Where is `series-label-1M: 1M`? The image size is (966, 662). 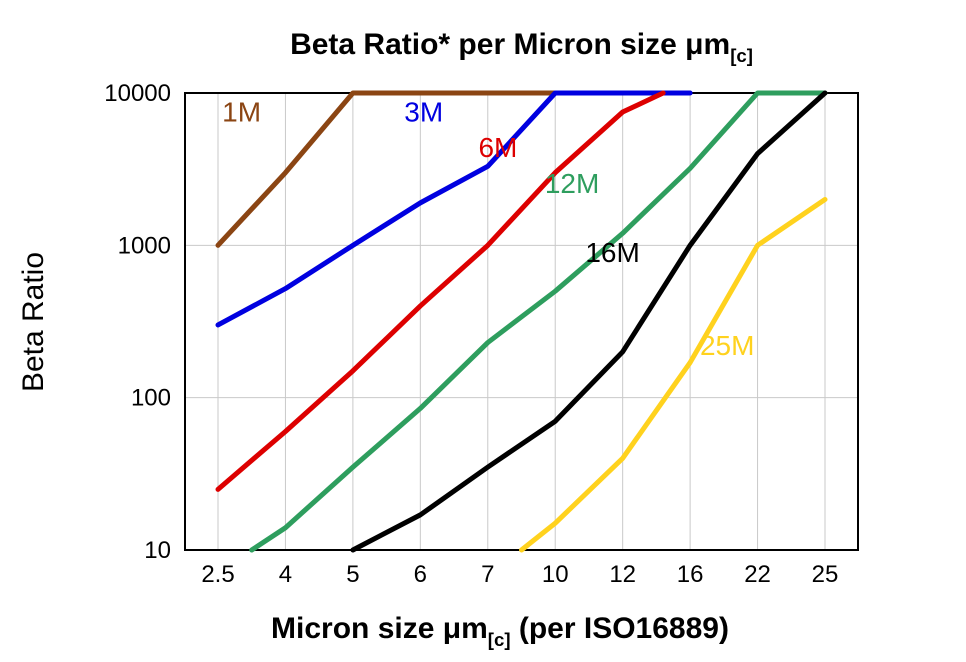 series-label-1M: 1M is located at coordinates (241, 111).